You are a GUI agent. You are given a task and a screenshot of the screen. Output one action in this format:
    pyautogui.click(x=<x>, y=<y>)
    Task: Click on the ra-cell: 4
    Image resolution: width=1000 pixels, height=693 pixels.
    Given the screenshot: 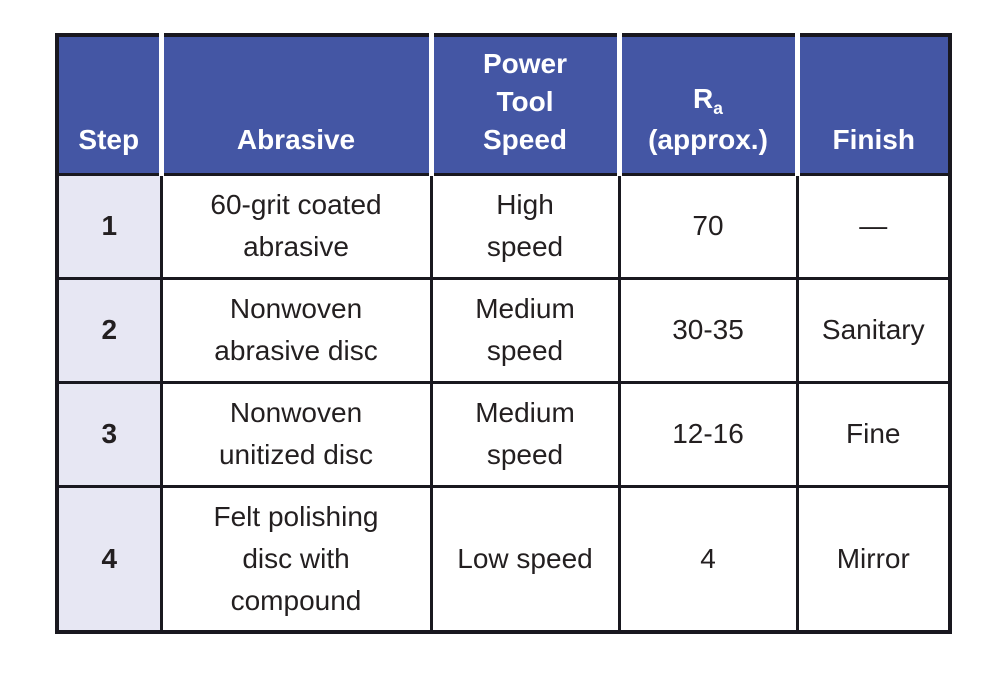 What is the action you would take?
    pyautogui.click(x=708, y=559)
    